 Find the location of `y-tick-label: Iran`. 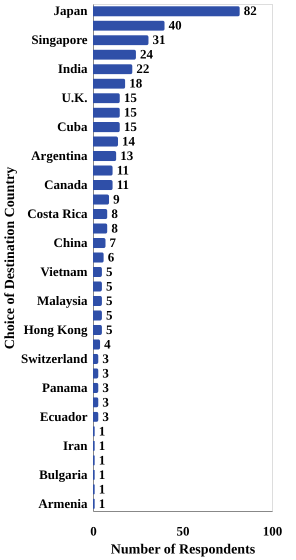

y-tick-label: Iran is located at coordinates (75, 445).